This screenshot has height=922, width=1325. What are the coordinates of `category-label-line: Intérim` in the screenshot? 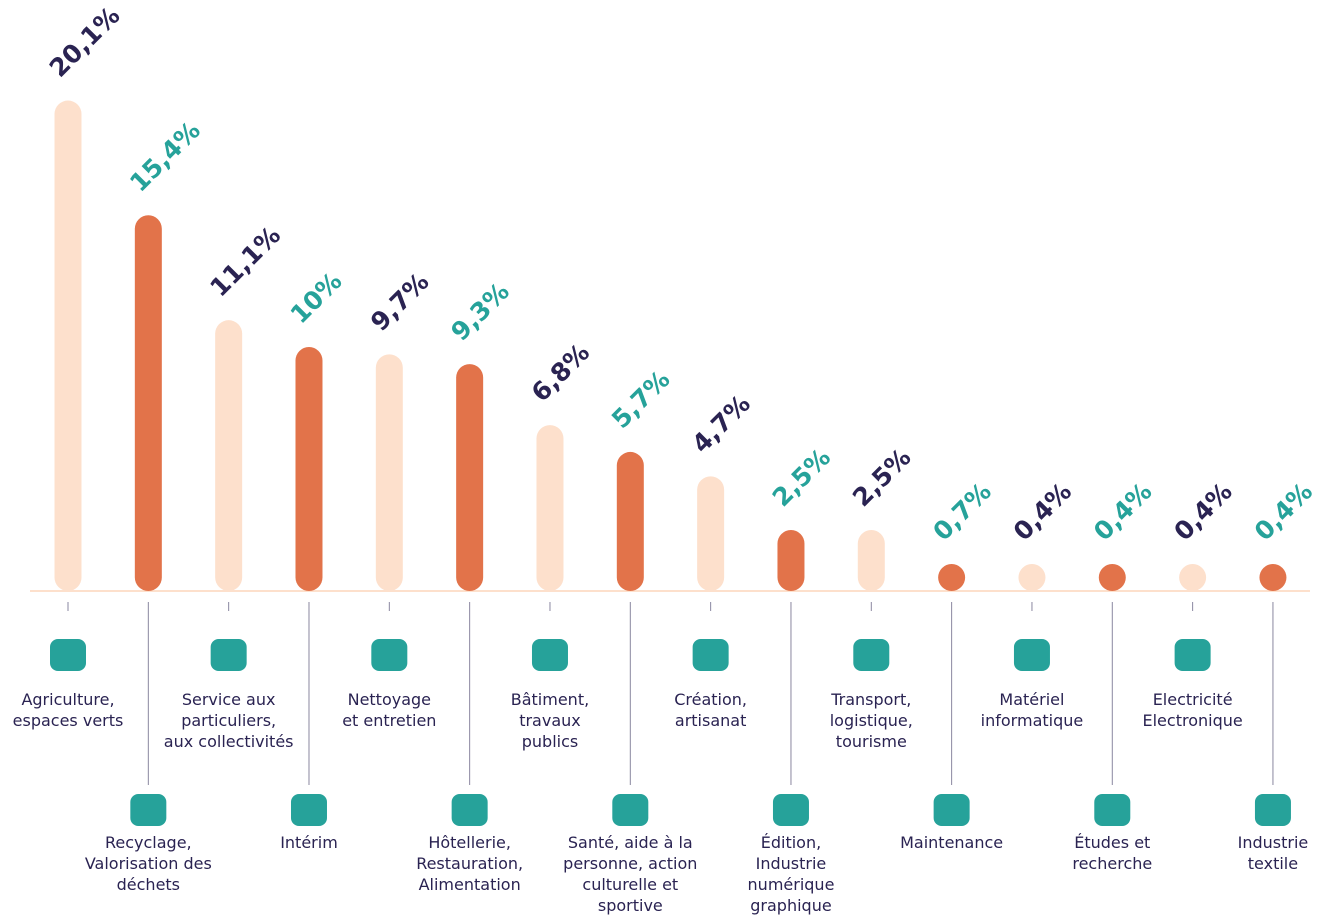 It's located at (309, 842).